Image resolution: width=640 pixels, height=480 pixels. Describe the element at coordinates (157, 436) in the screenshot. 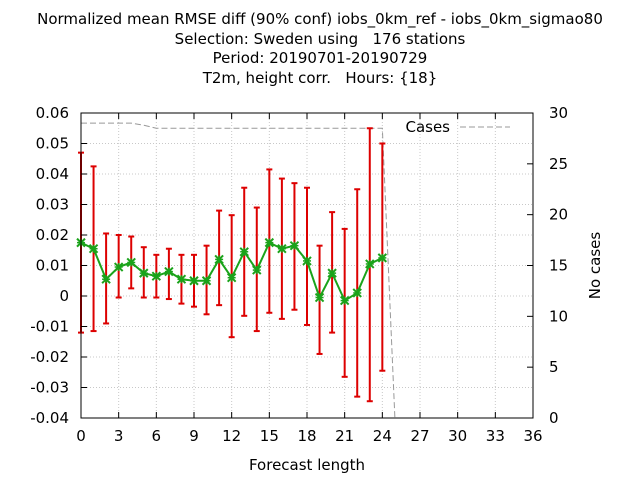

I see `x-tick-label: 6` at that location.